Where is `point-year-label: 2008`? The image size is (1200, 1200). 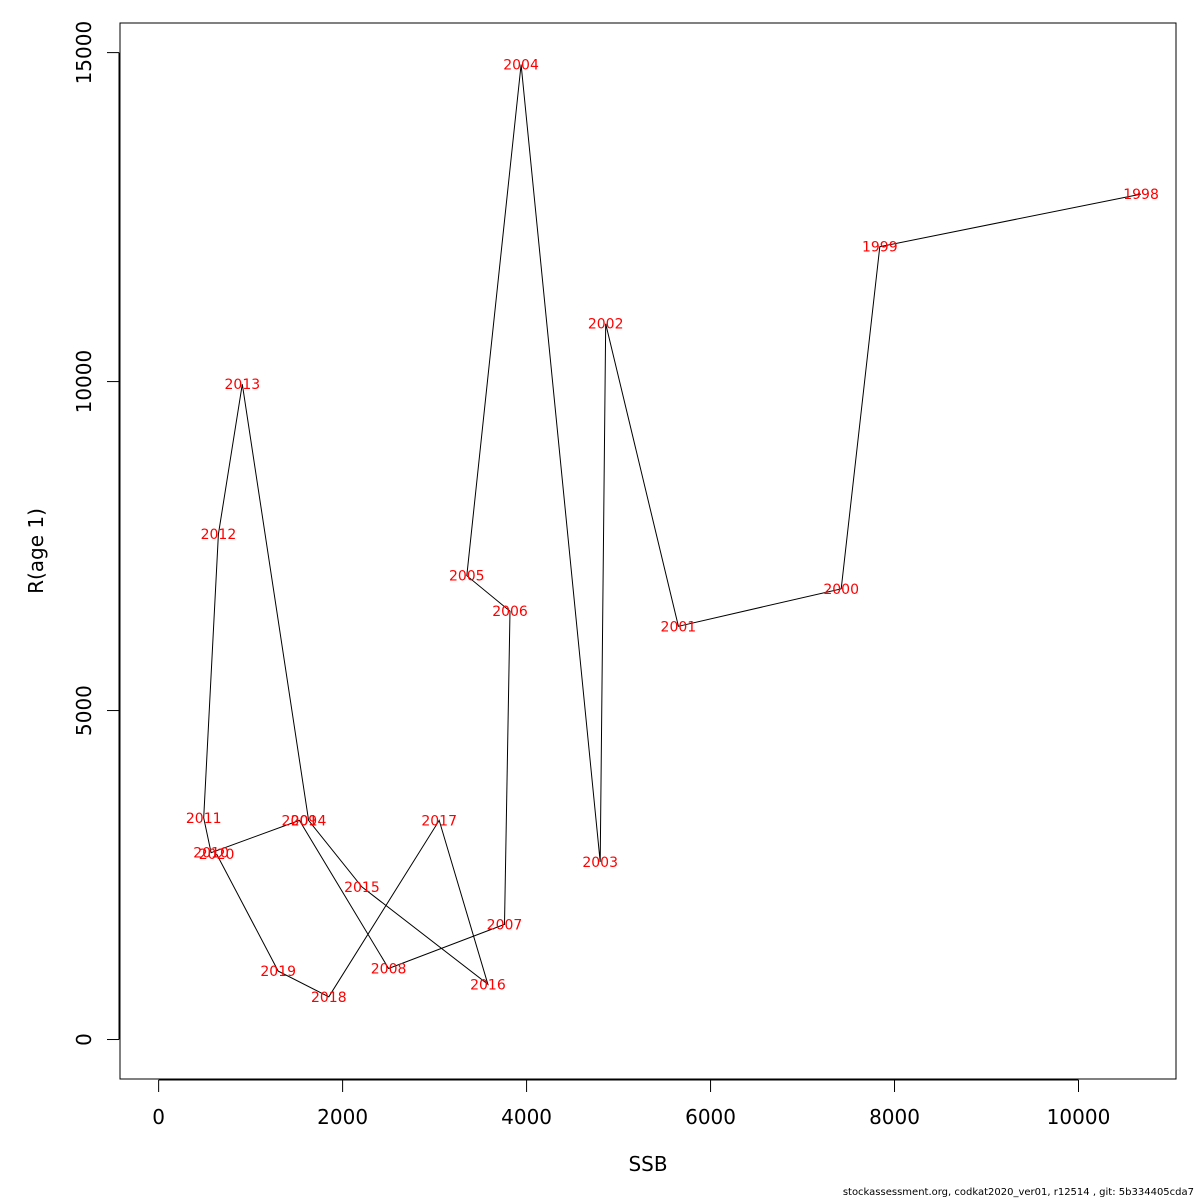 point-year-label: 2008 is located at coordinates (389, 969).